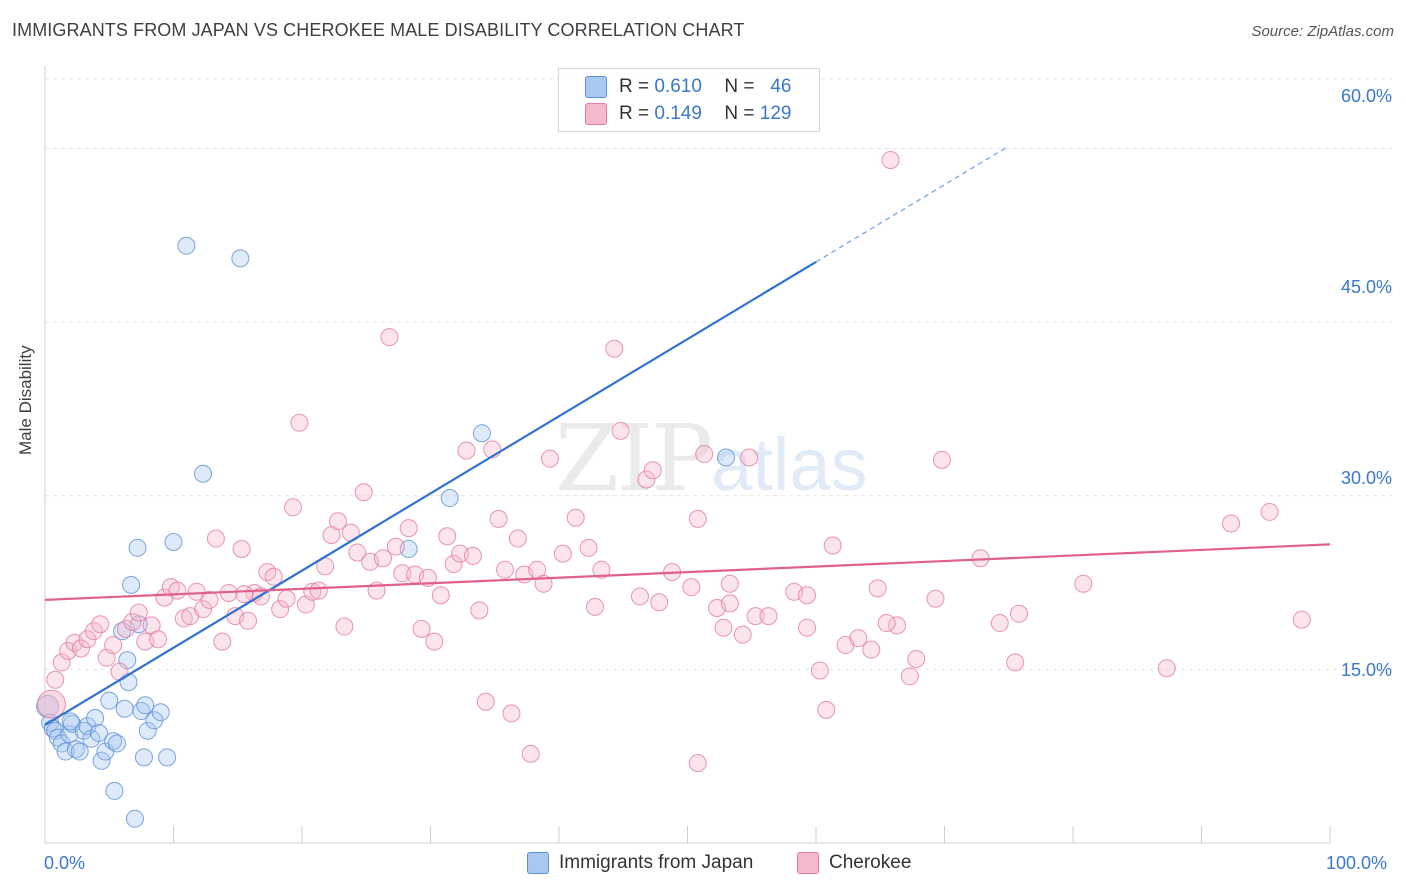  What do you see at coordinates (678, 86) in the screenshot?
I see `japan-r-value: 0.610` at bounding box center [678, 86].